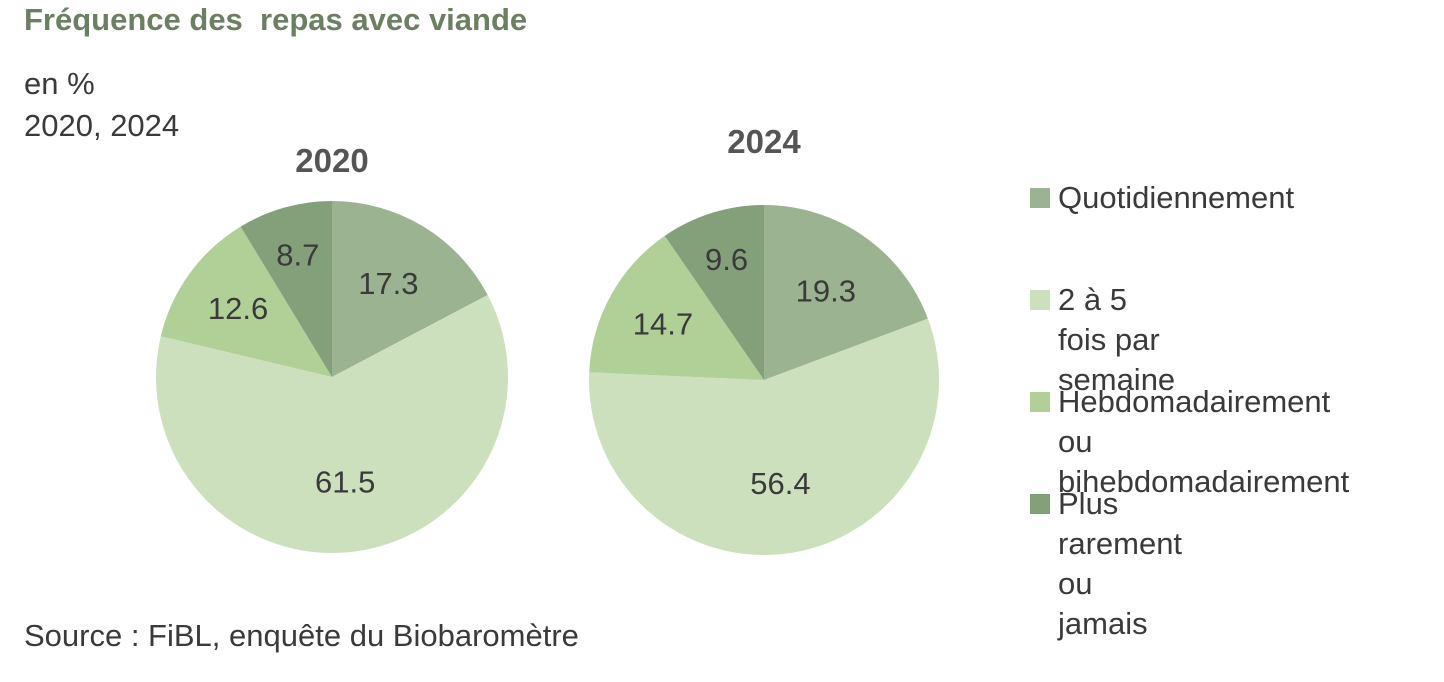  What do you see at coordinates (663, 324) in the screenshot?
I see `slice-label: 14.7` at bounding box center [663, 324].